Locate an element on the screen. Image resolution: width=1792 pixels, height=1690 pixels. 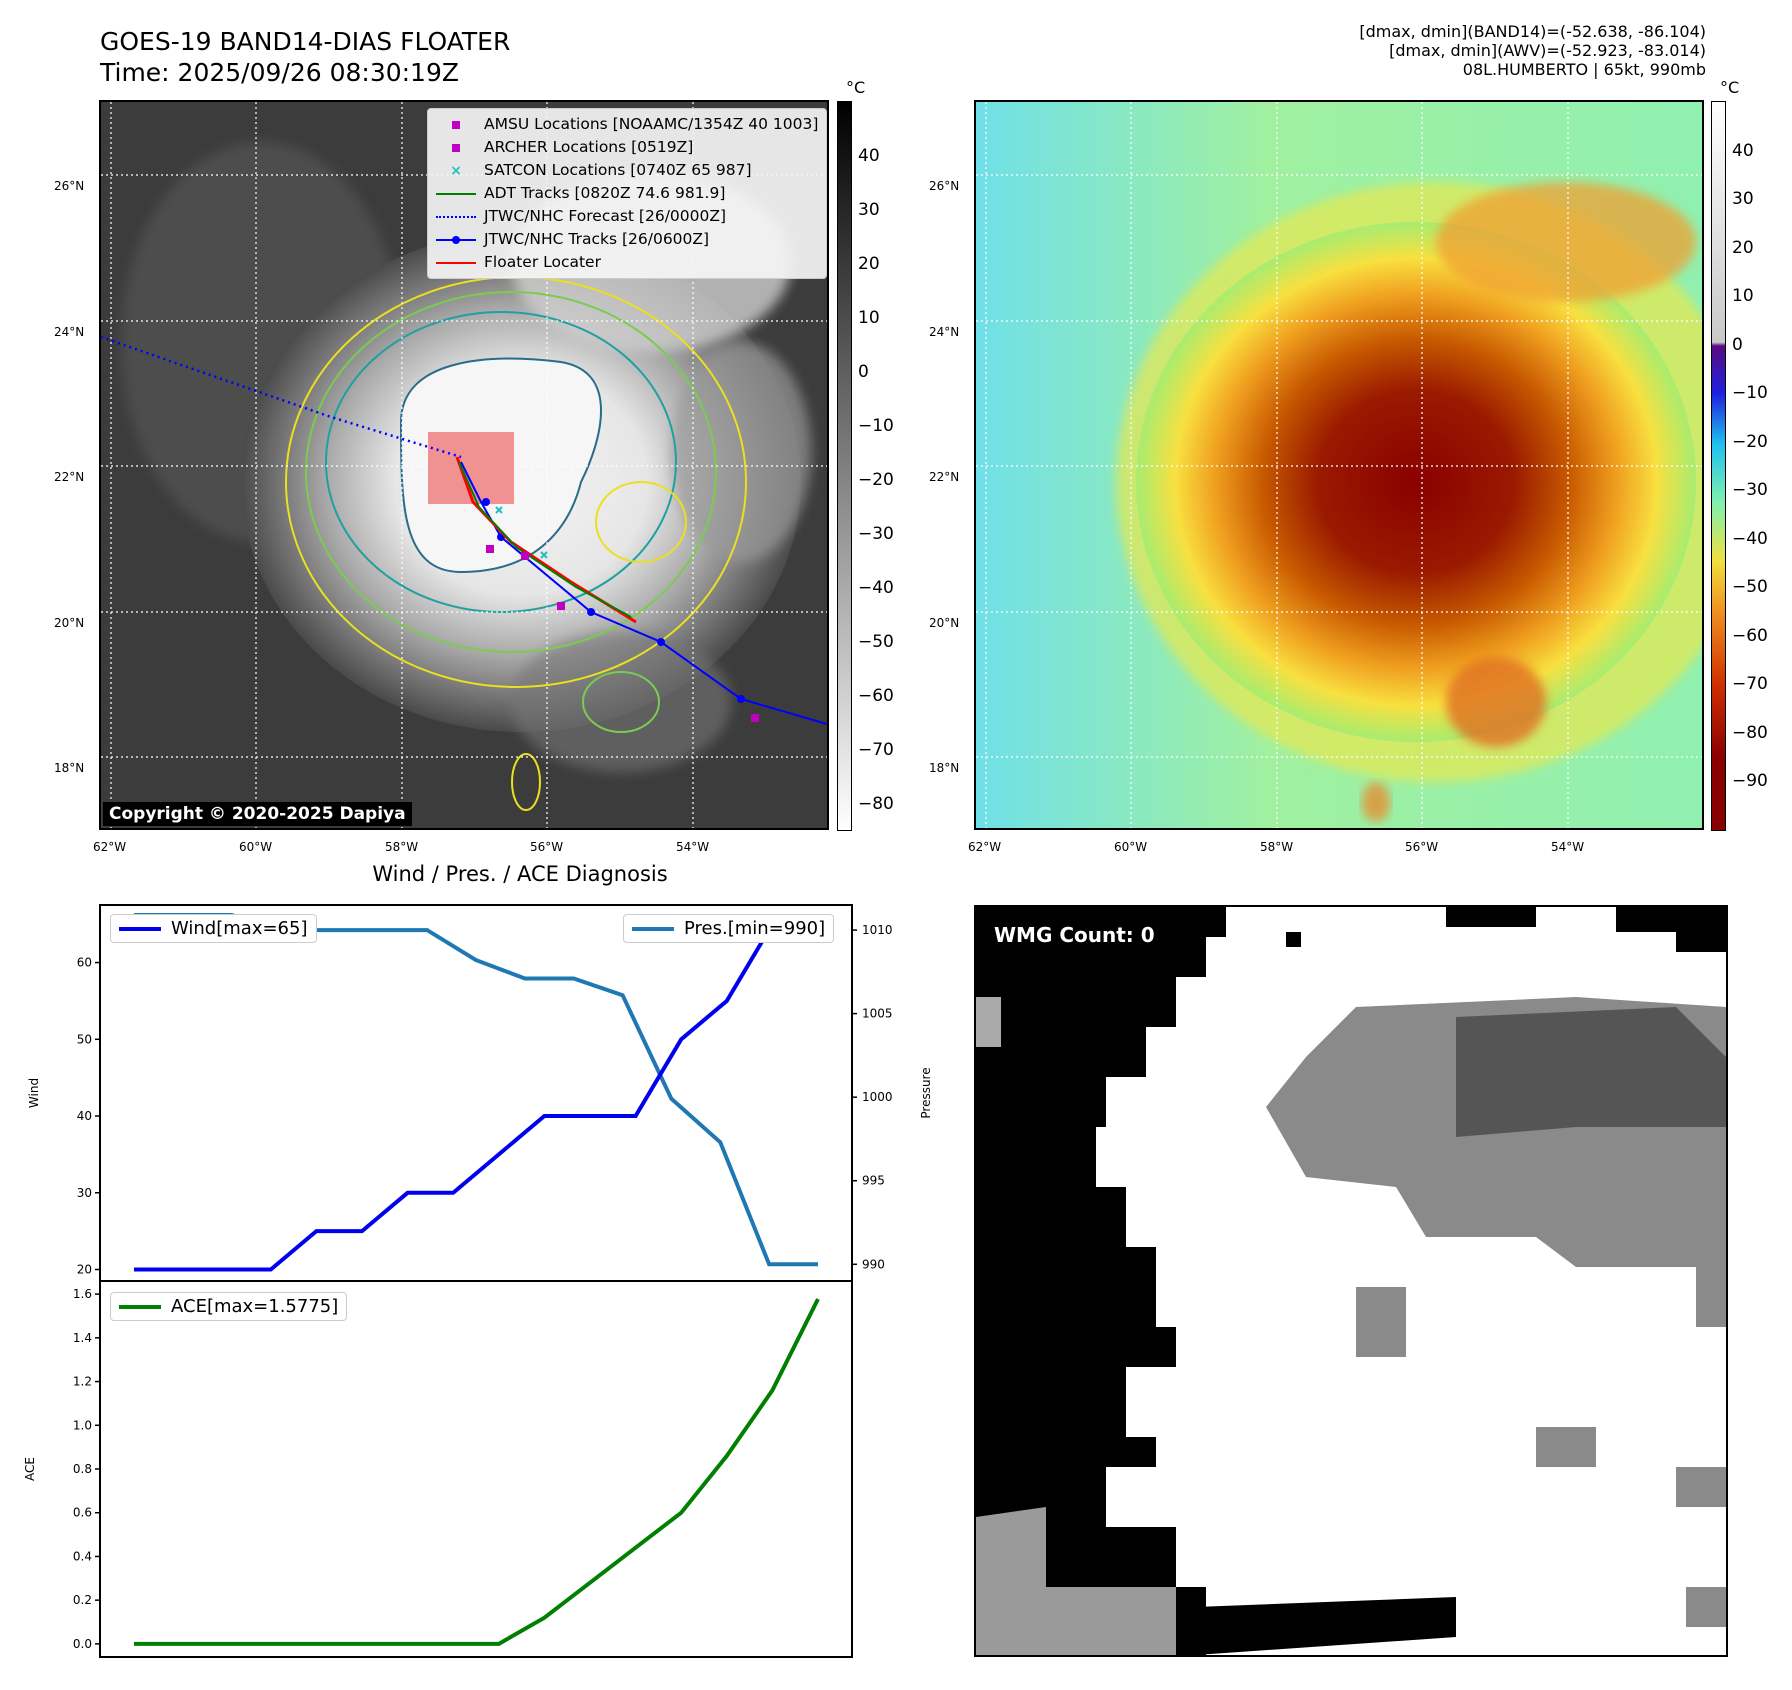
ace-legend-line-icon is located at coordinates (140, 1306).